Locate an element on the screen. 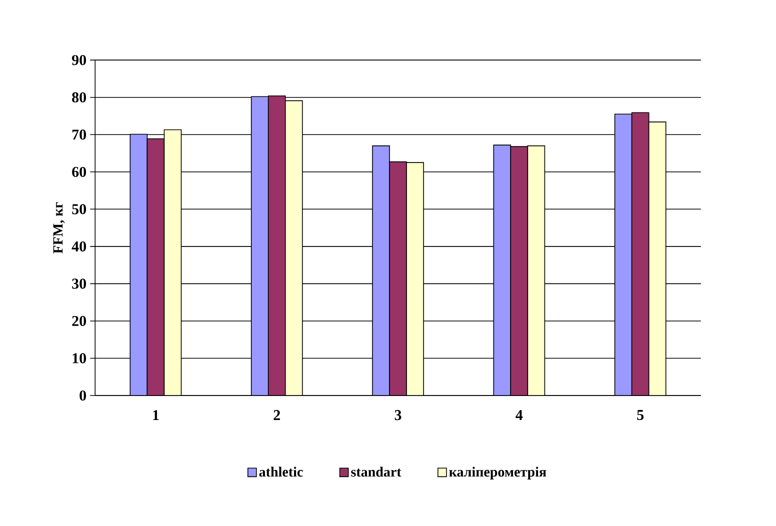 Image resolution: width=776 pixels, height=526 pixels. x-tick-label: 3 is located at coordinates (398, 415).